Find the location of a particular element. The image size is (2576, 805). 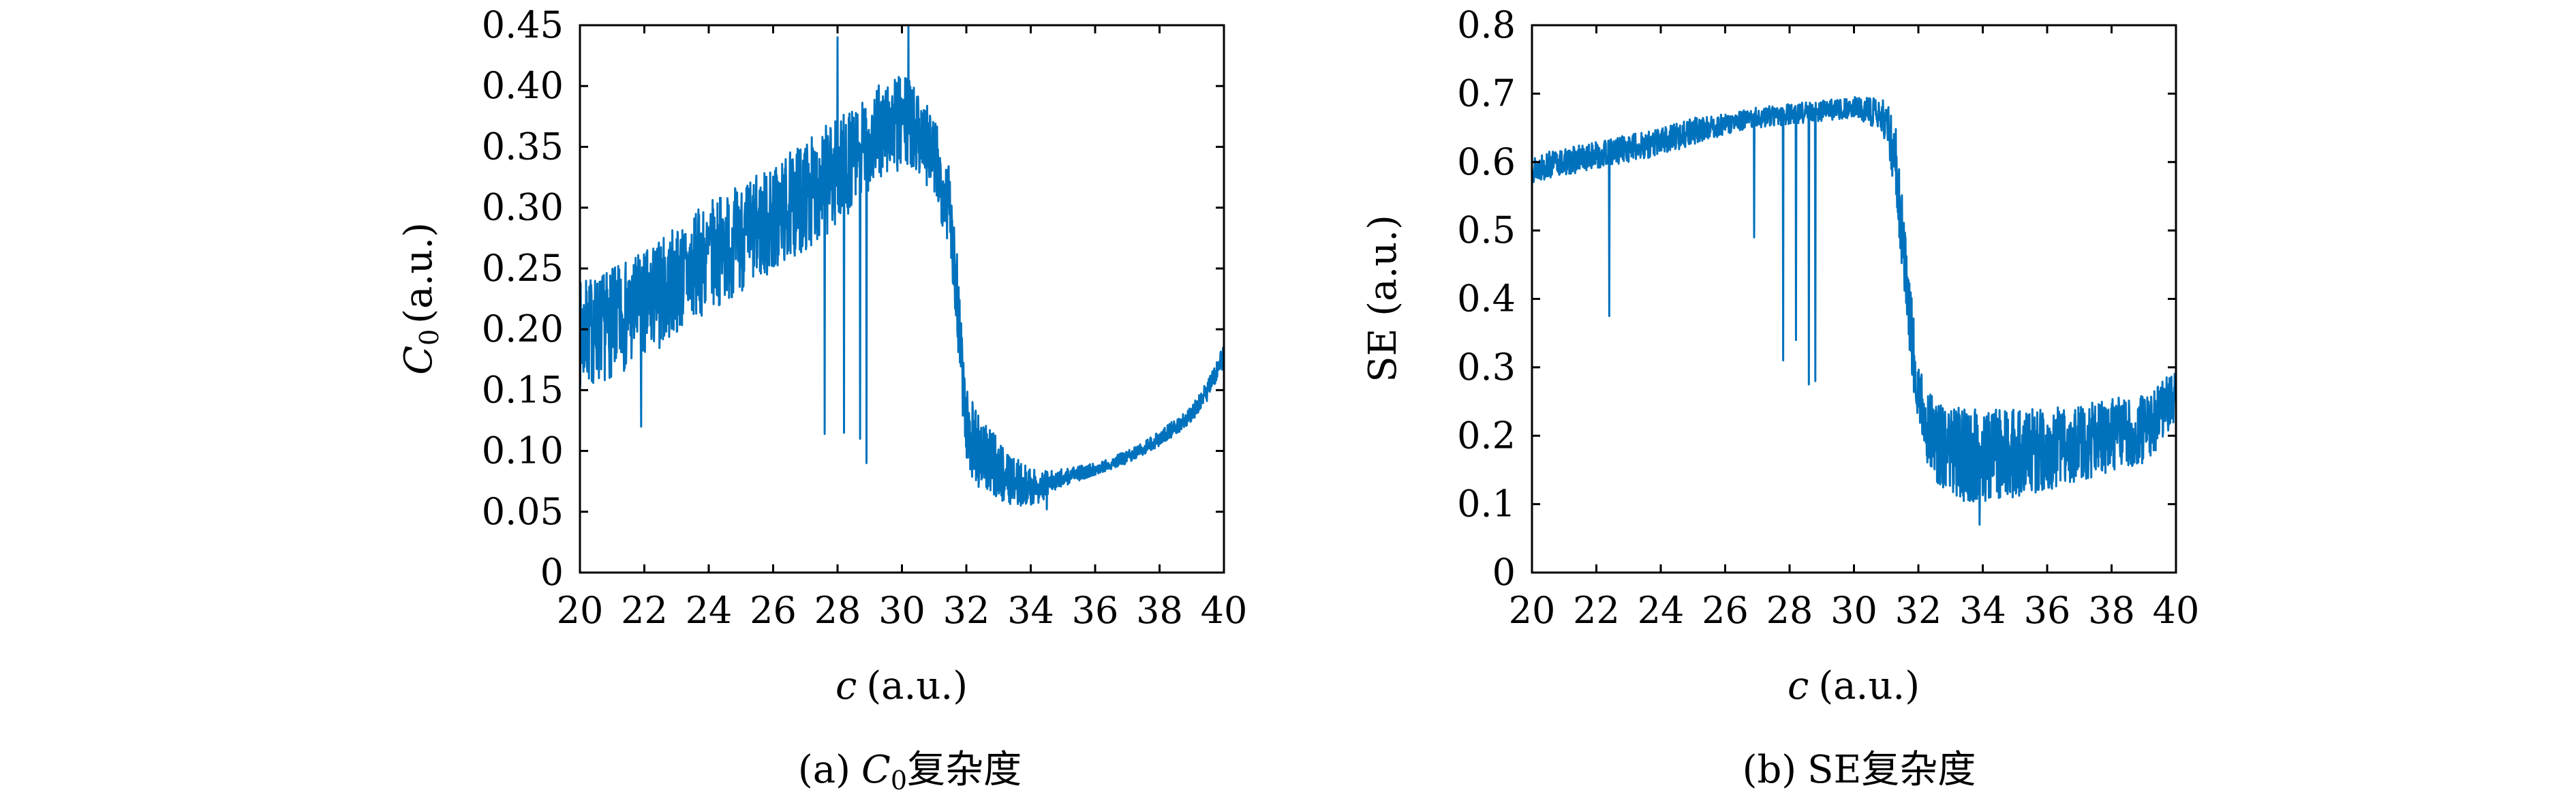

chart-a-y-tick-label: 0.40 is located at coordinates (523, 85).